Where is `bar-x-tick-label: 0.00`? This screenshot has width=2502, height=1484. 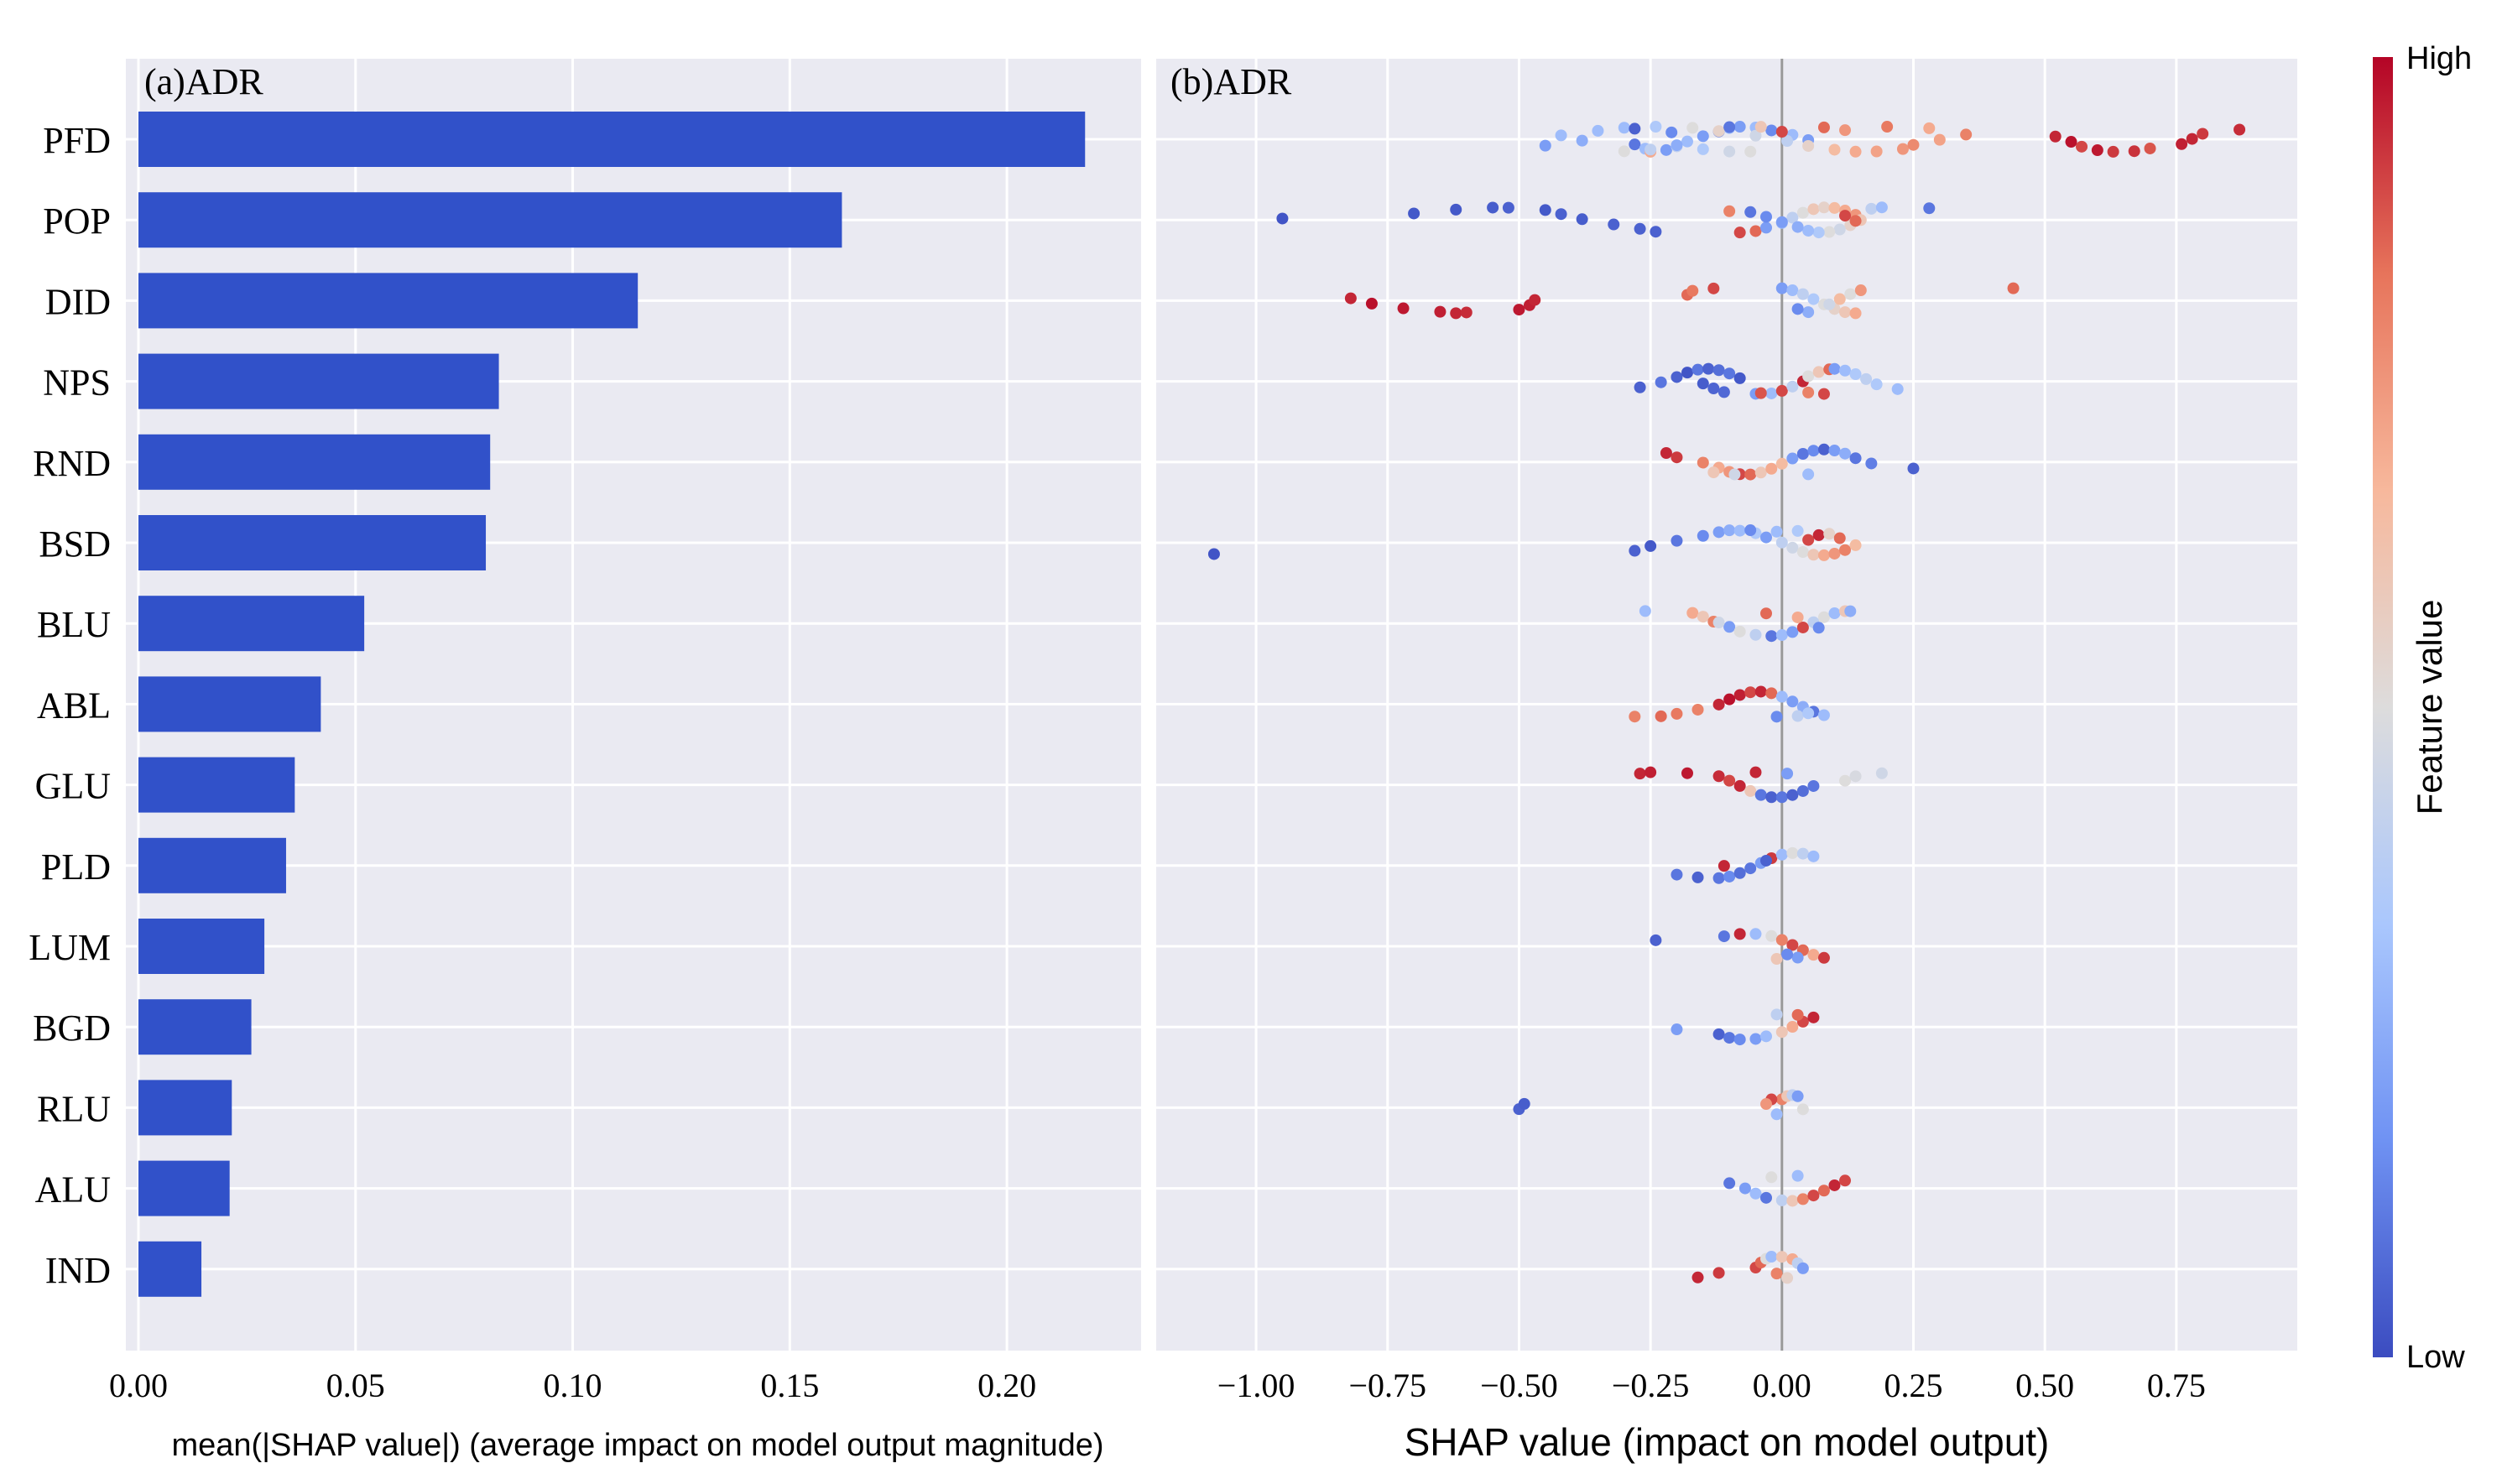
bar-x-tick-label: 0.00 is located at coordinates (138, 1385).